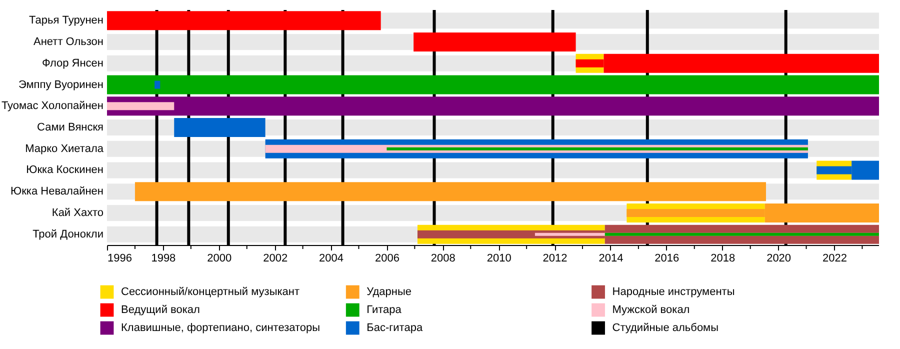 This screenshot has width=900, height=349. What do you see at coordinates (163, 258) in the screenshot?
I see `x-tick-label: 1998` at bounding box center [163, 258].